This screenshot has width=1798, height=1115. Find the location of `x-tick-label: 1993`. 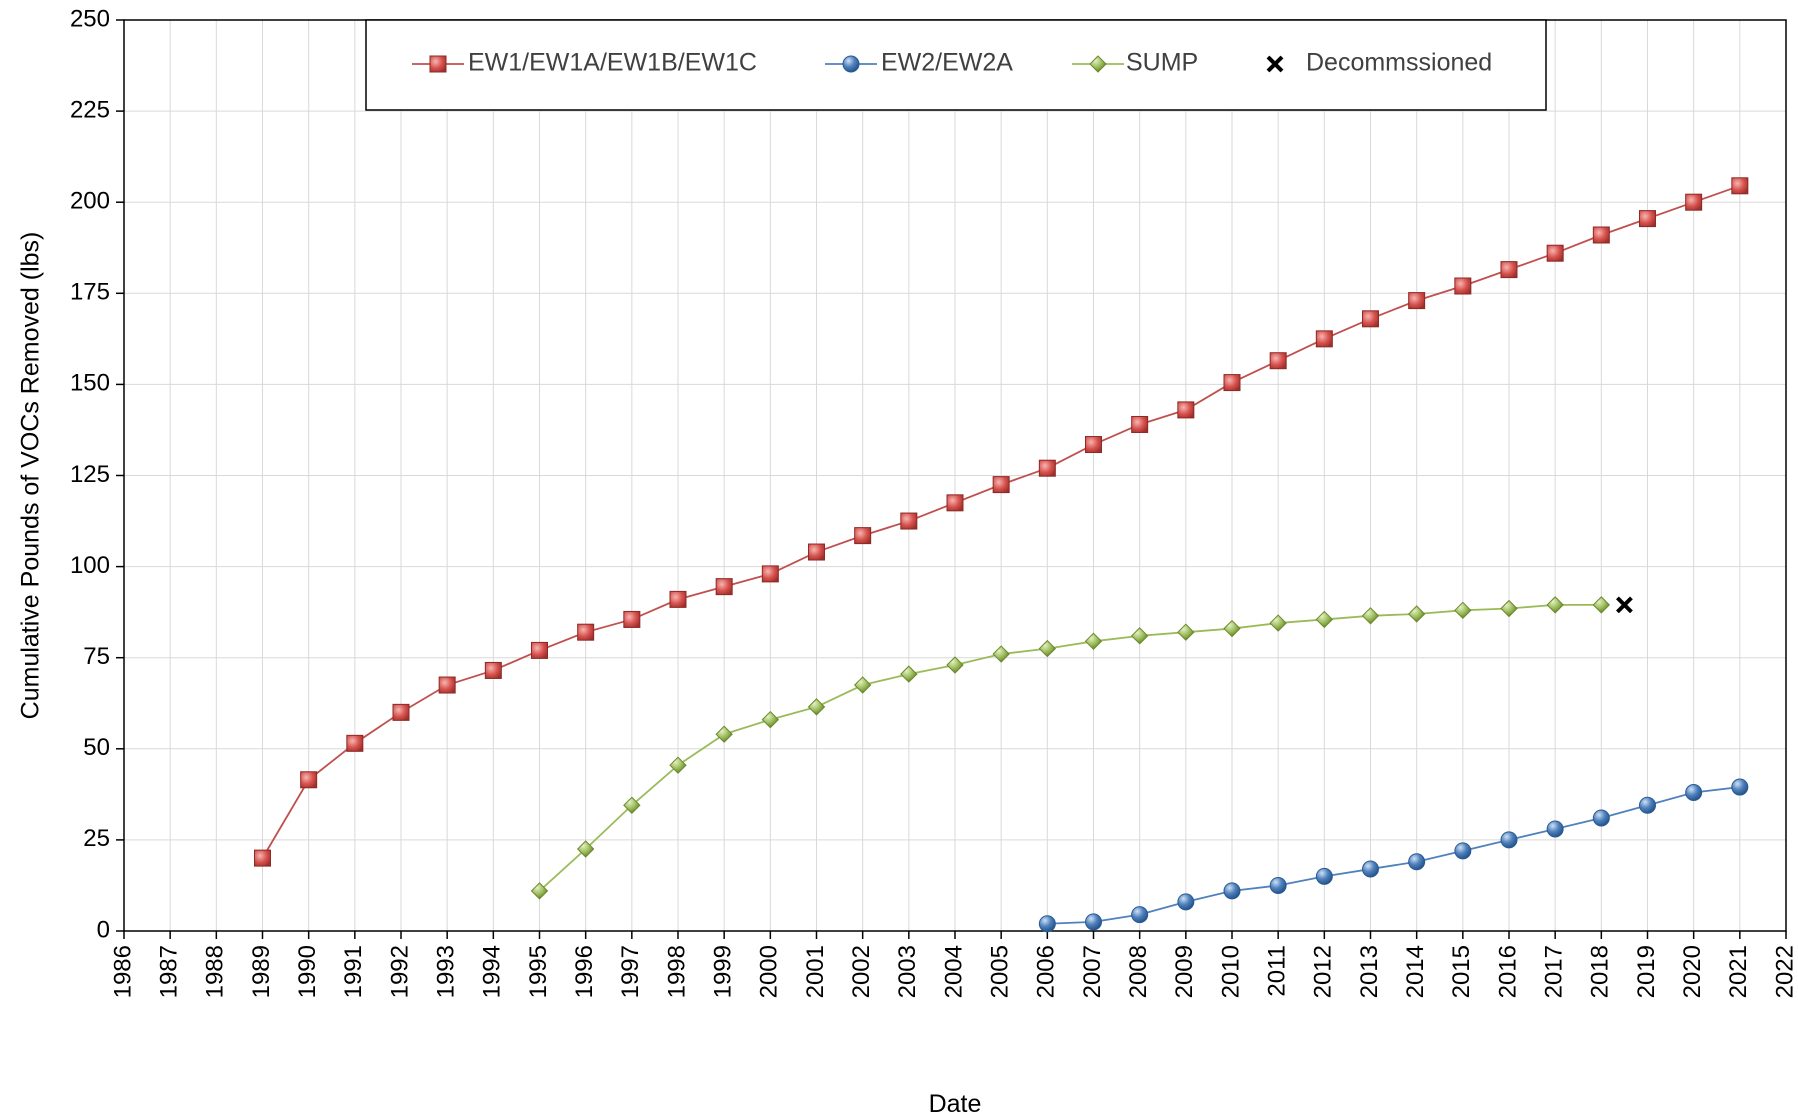

x-tick-label: 1993 is located at coordinates (446, 971).